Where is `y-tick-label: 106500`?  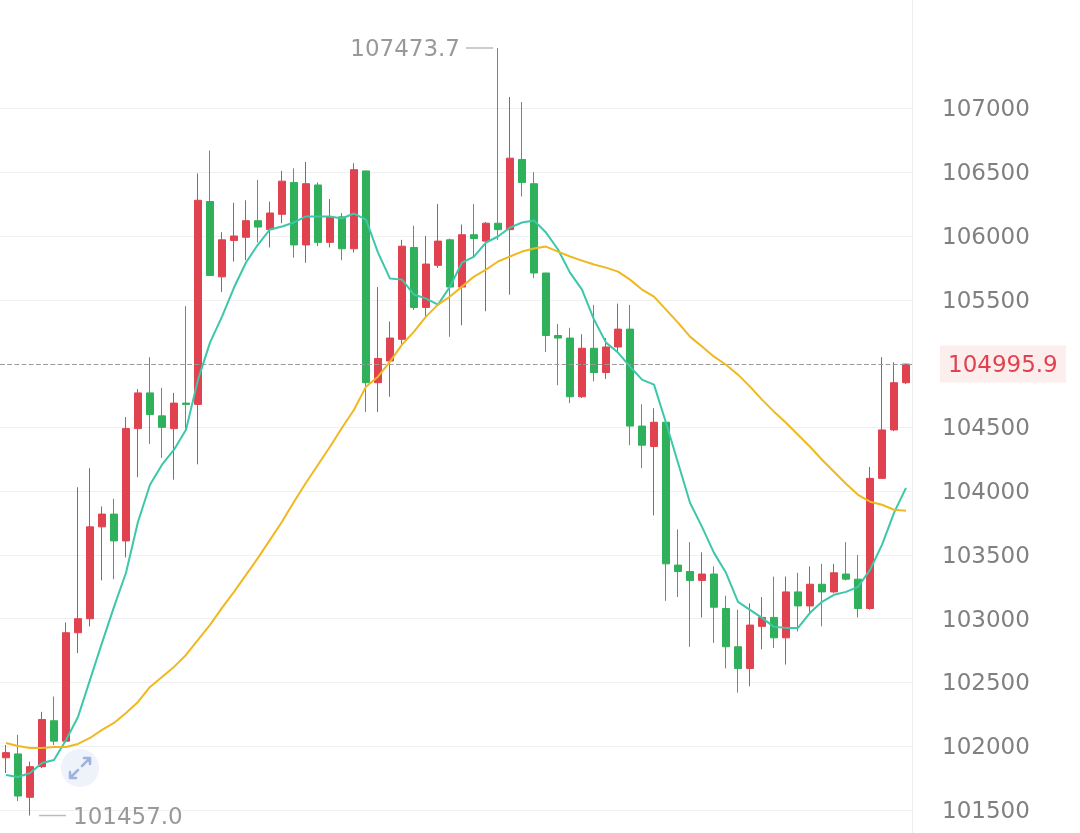 y-tick-label: 106500 is located at coordinates (986, 172).